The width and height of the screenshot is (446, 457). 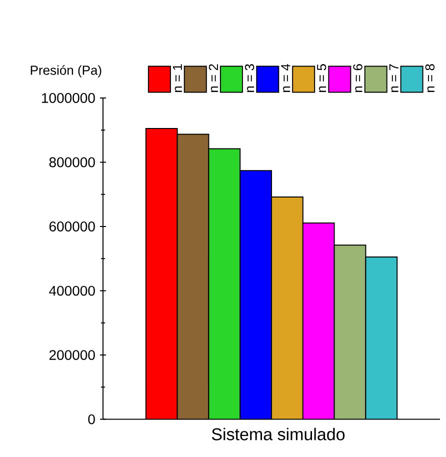 I want to click on legend-label: n = 6, so click(x=357, y=78).